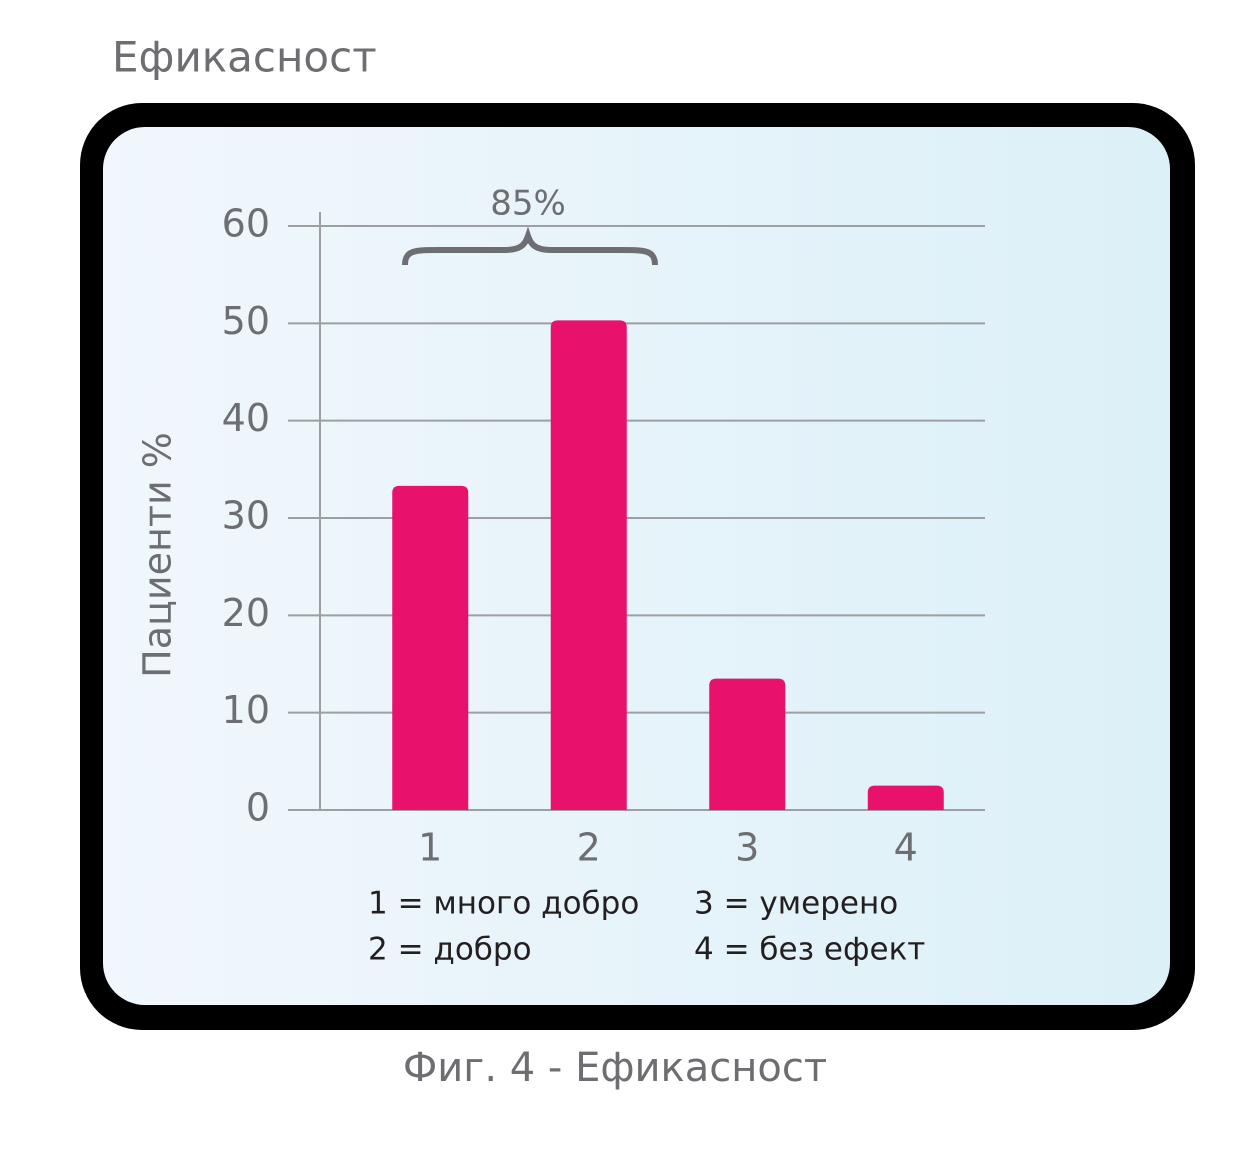 Image resolution: width=1251 pixels, height=1160 pixels. What do you see at coordinates (589, 848) in the screenshot?
I see `x-tick-label: 2` at bounding box center [589, 848].